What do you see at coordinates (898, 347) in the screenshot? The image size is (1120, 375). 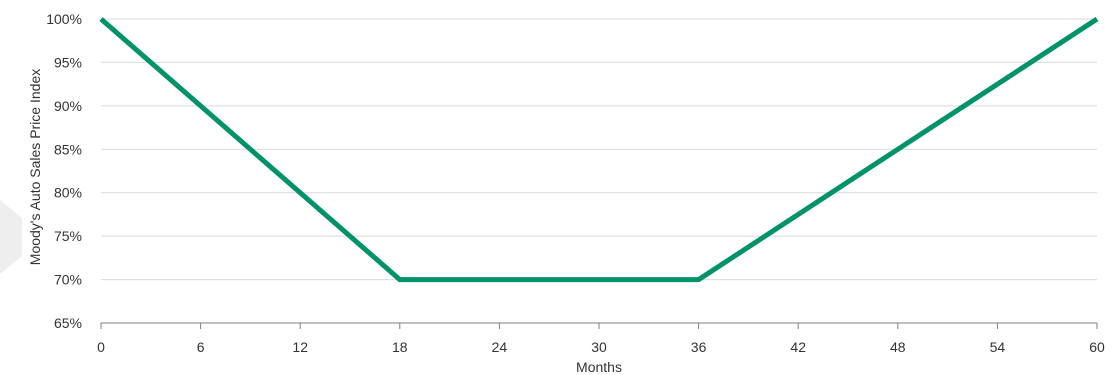 I see `x-tick-label-48: 48` at bounding box center [898, 347].